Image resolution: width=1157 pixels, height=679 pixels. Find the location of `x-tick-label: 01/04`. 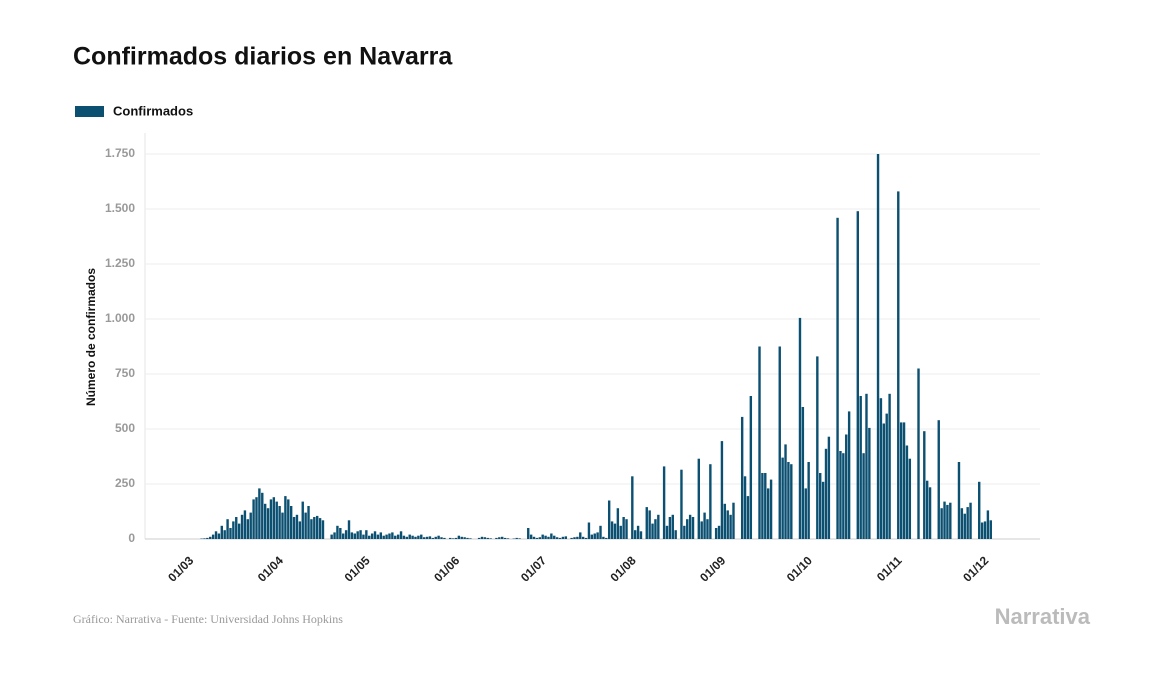

x-tick-label: 01/04 is located at coordinates (270, 568).